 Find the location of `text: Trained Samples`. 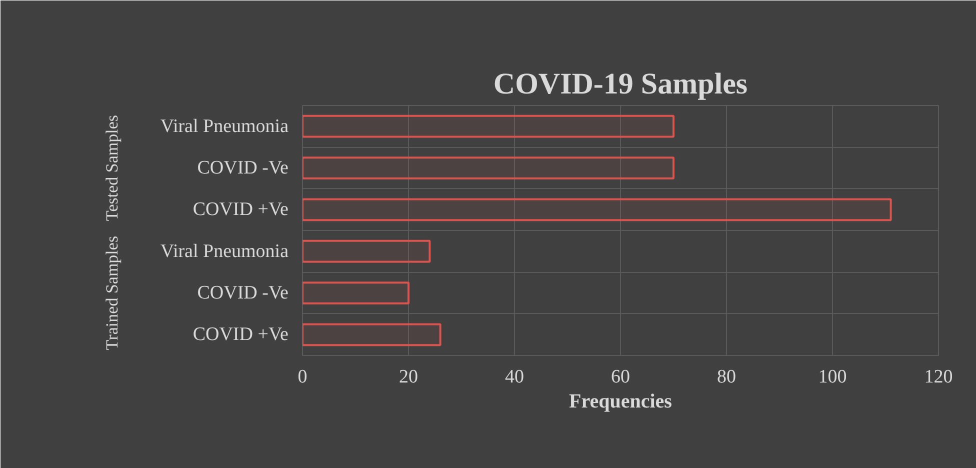

text: Trained Samples is located at coordinates (112, 293).